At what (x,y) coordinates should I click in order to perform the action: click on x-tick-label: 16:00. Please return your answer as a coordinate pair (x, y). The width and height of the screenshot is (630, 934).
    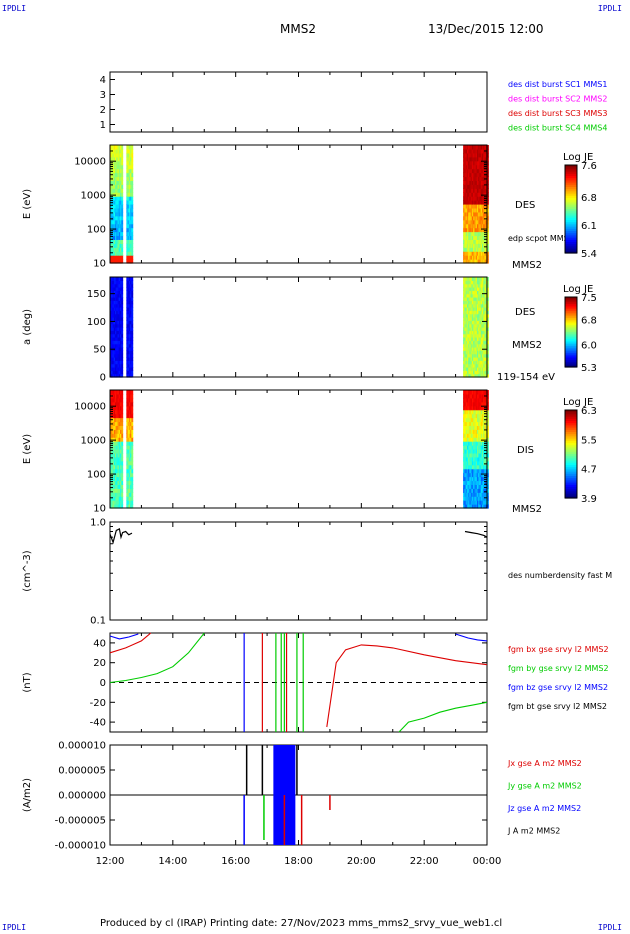
    Looking at the image, I should click on (235, 861).